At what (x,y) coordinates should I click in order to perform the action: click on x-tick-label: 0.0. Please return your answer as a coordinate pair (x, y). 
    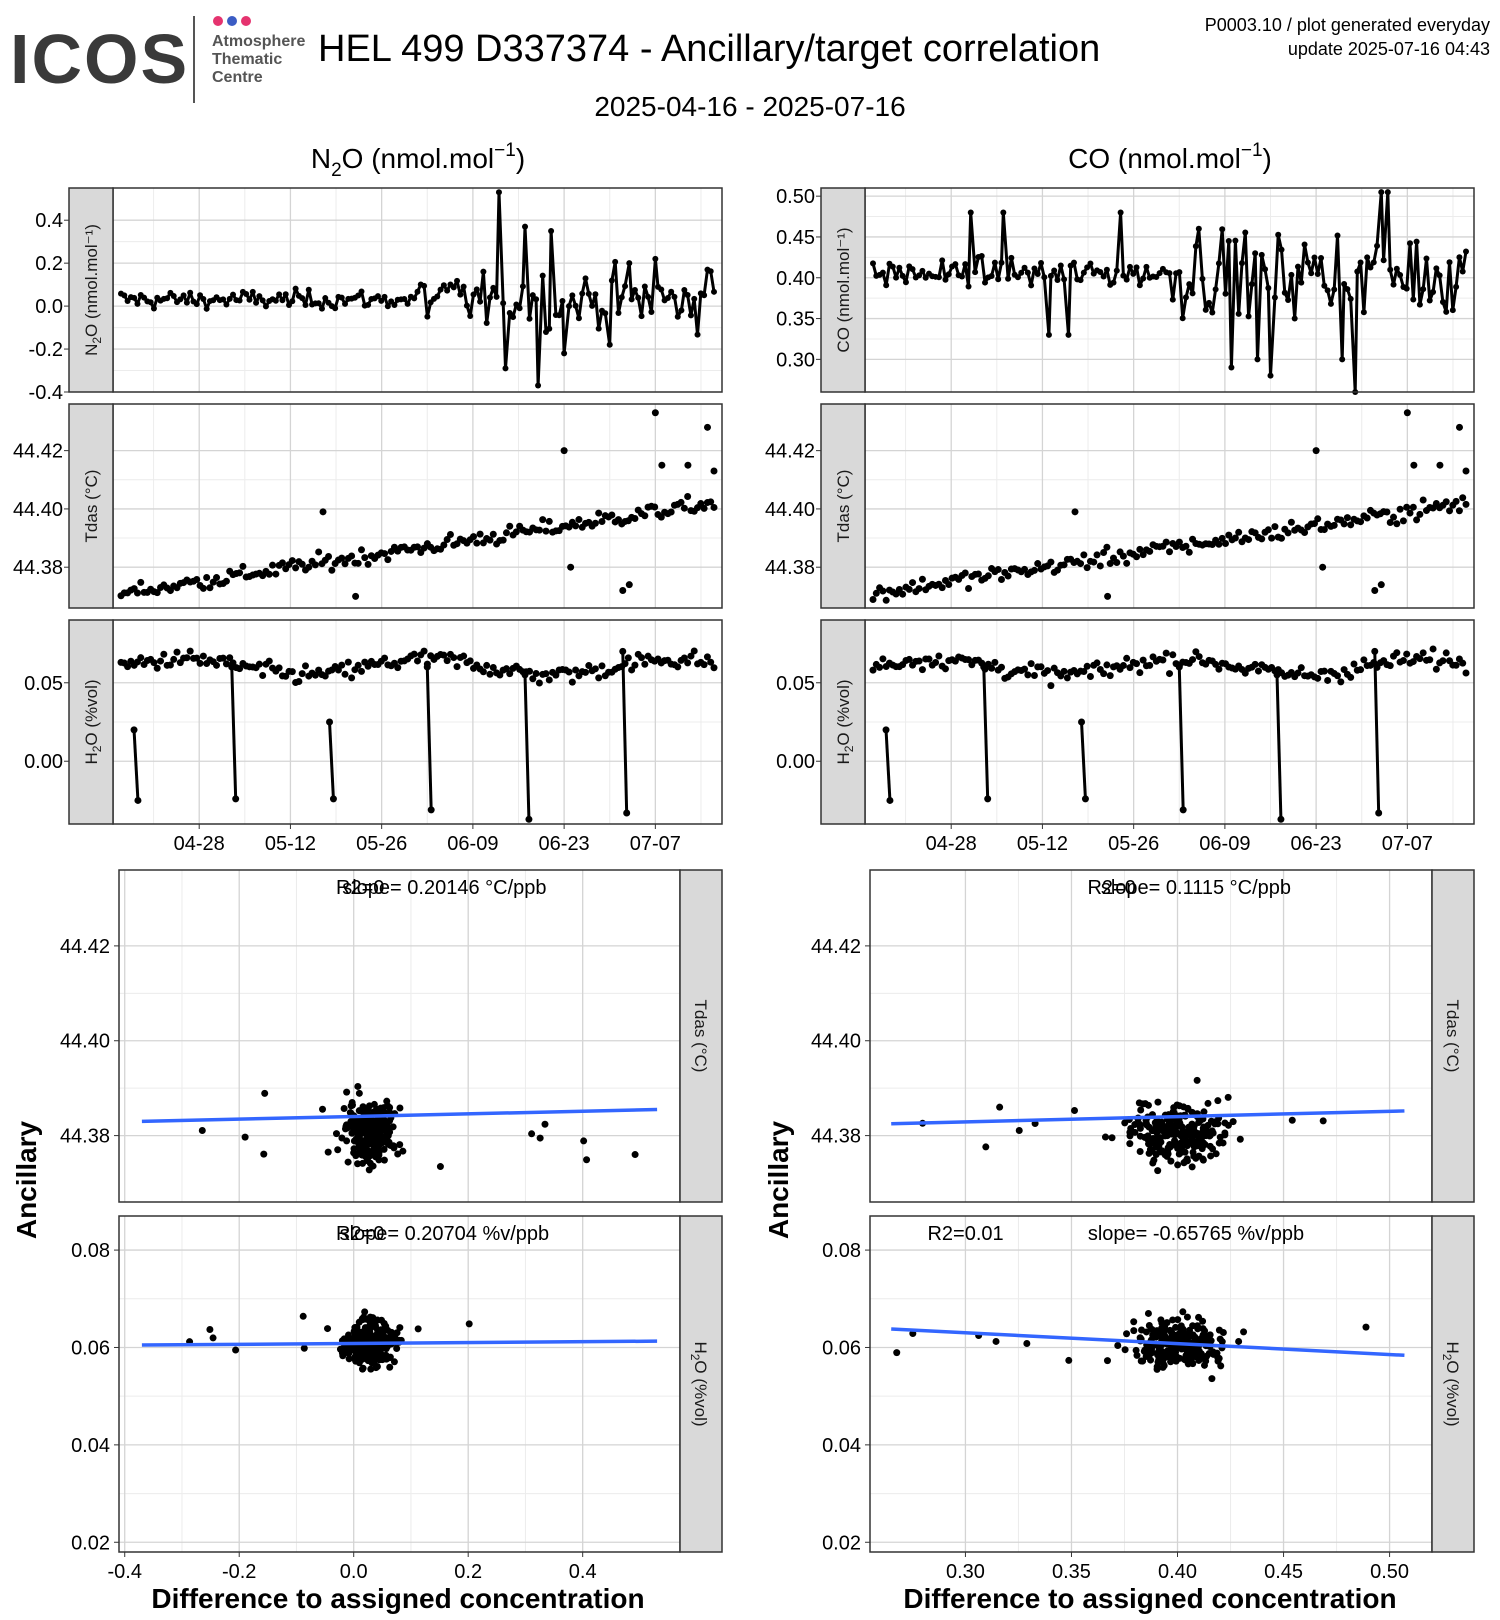
    Looking at the image, I should click on (354, 1572).